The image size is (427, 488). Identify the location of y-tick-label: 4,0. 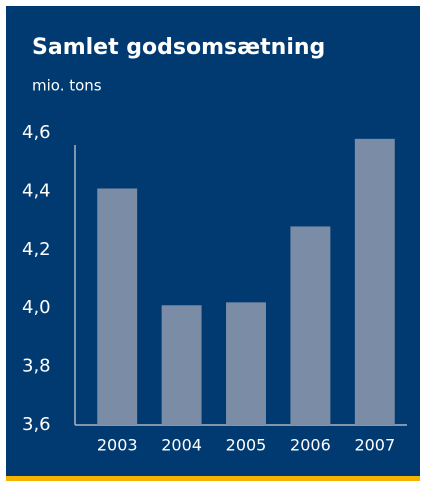
(36, 307).